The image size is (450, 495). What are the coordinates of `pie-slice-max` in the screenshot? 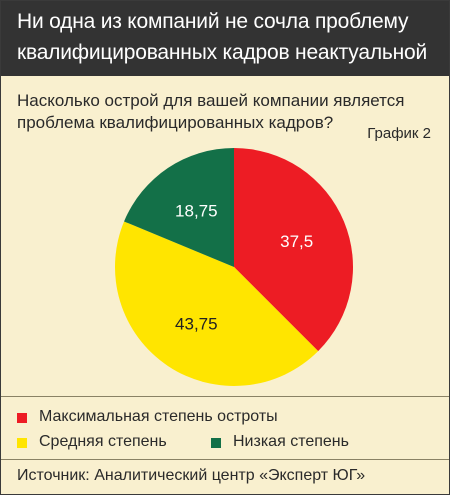 It's located at (294, 250).